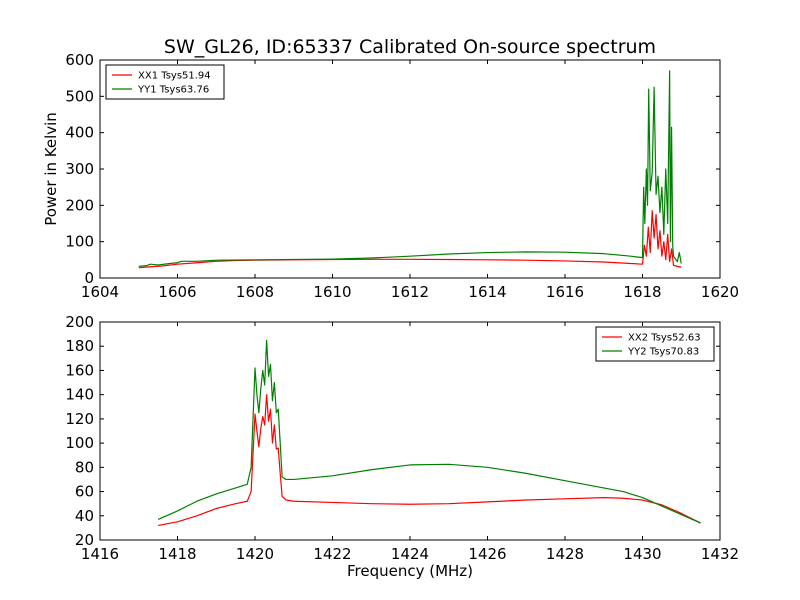 This screenshot has height=600, width=800. Describe the element at coordinates (177, 554) in the screenshot. I see `x-tick-label: 1418` at that location.